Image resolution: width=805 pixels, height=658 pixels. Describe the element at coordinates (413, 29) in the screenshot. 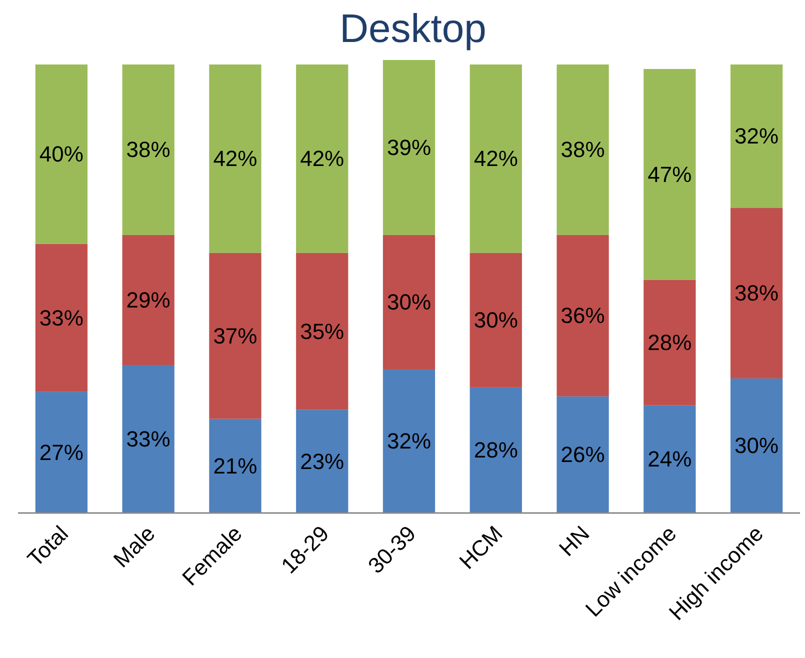

I see `chart-title: Desktop` at that location.